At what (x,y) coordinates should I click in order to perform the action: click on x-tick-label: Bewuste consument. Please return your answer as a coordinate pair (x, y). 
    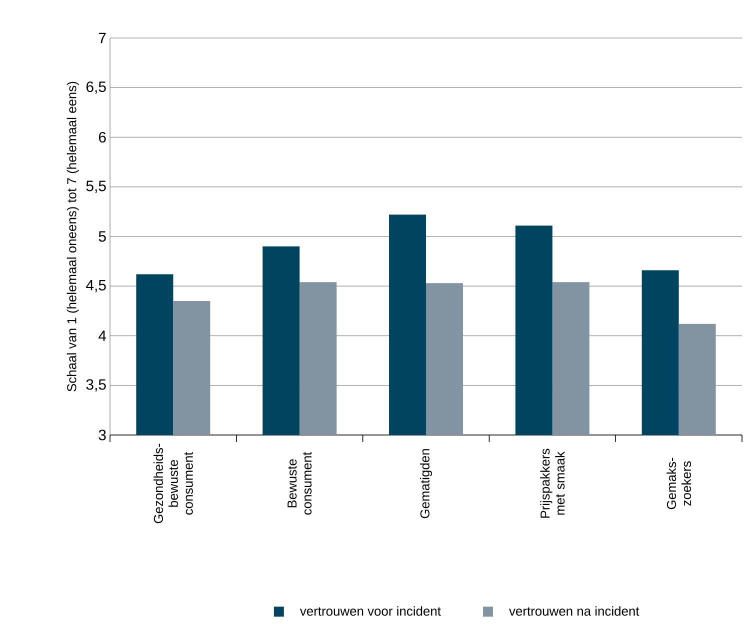
    Looking at the image, I should click on (300, 483).